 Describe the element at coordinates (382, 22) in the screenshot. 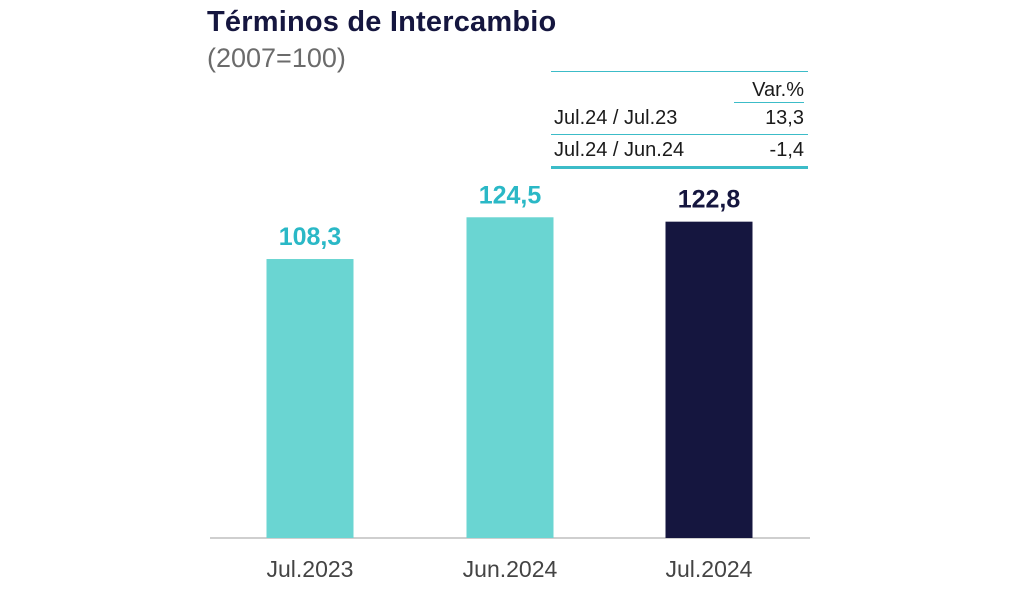

I see `chart-title: Términos de Intercambio` at that location.